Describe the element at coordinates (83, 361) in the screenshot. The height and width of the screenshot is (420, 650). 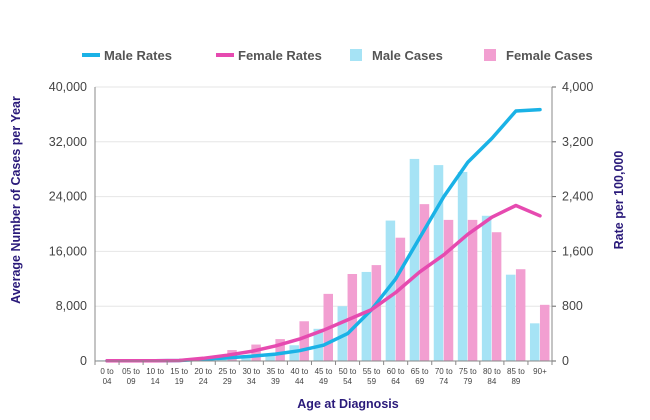
I see `y-left-tick-label: 0` at that location.